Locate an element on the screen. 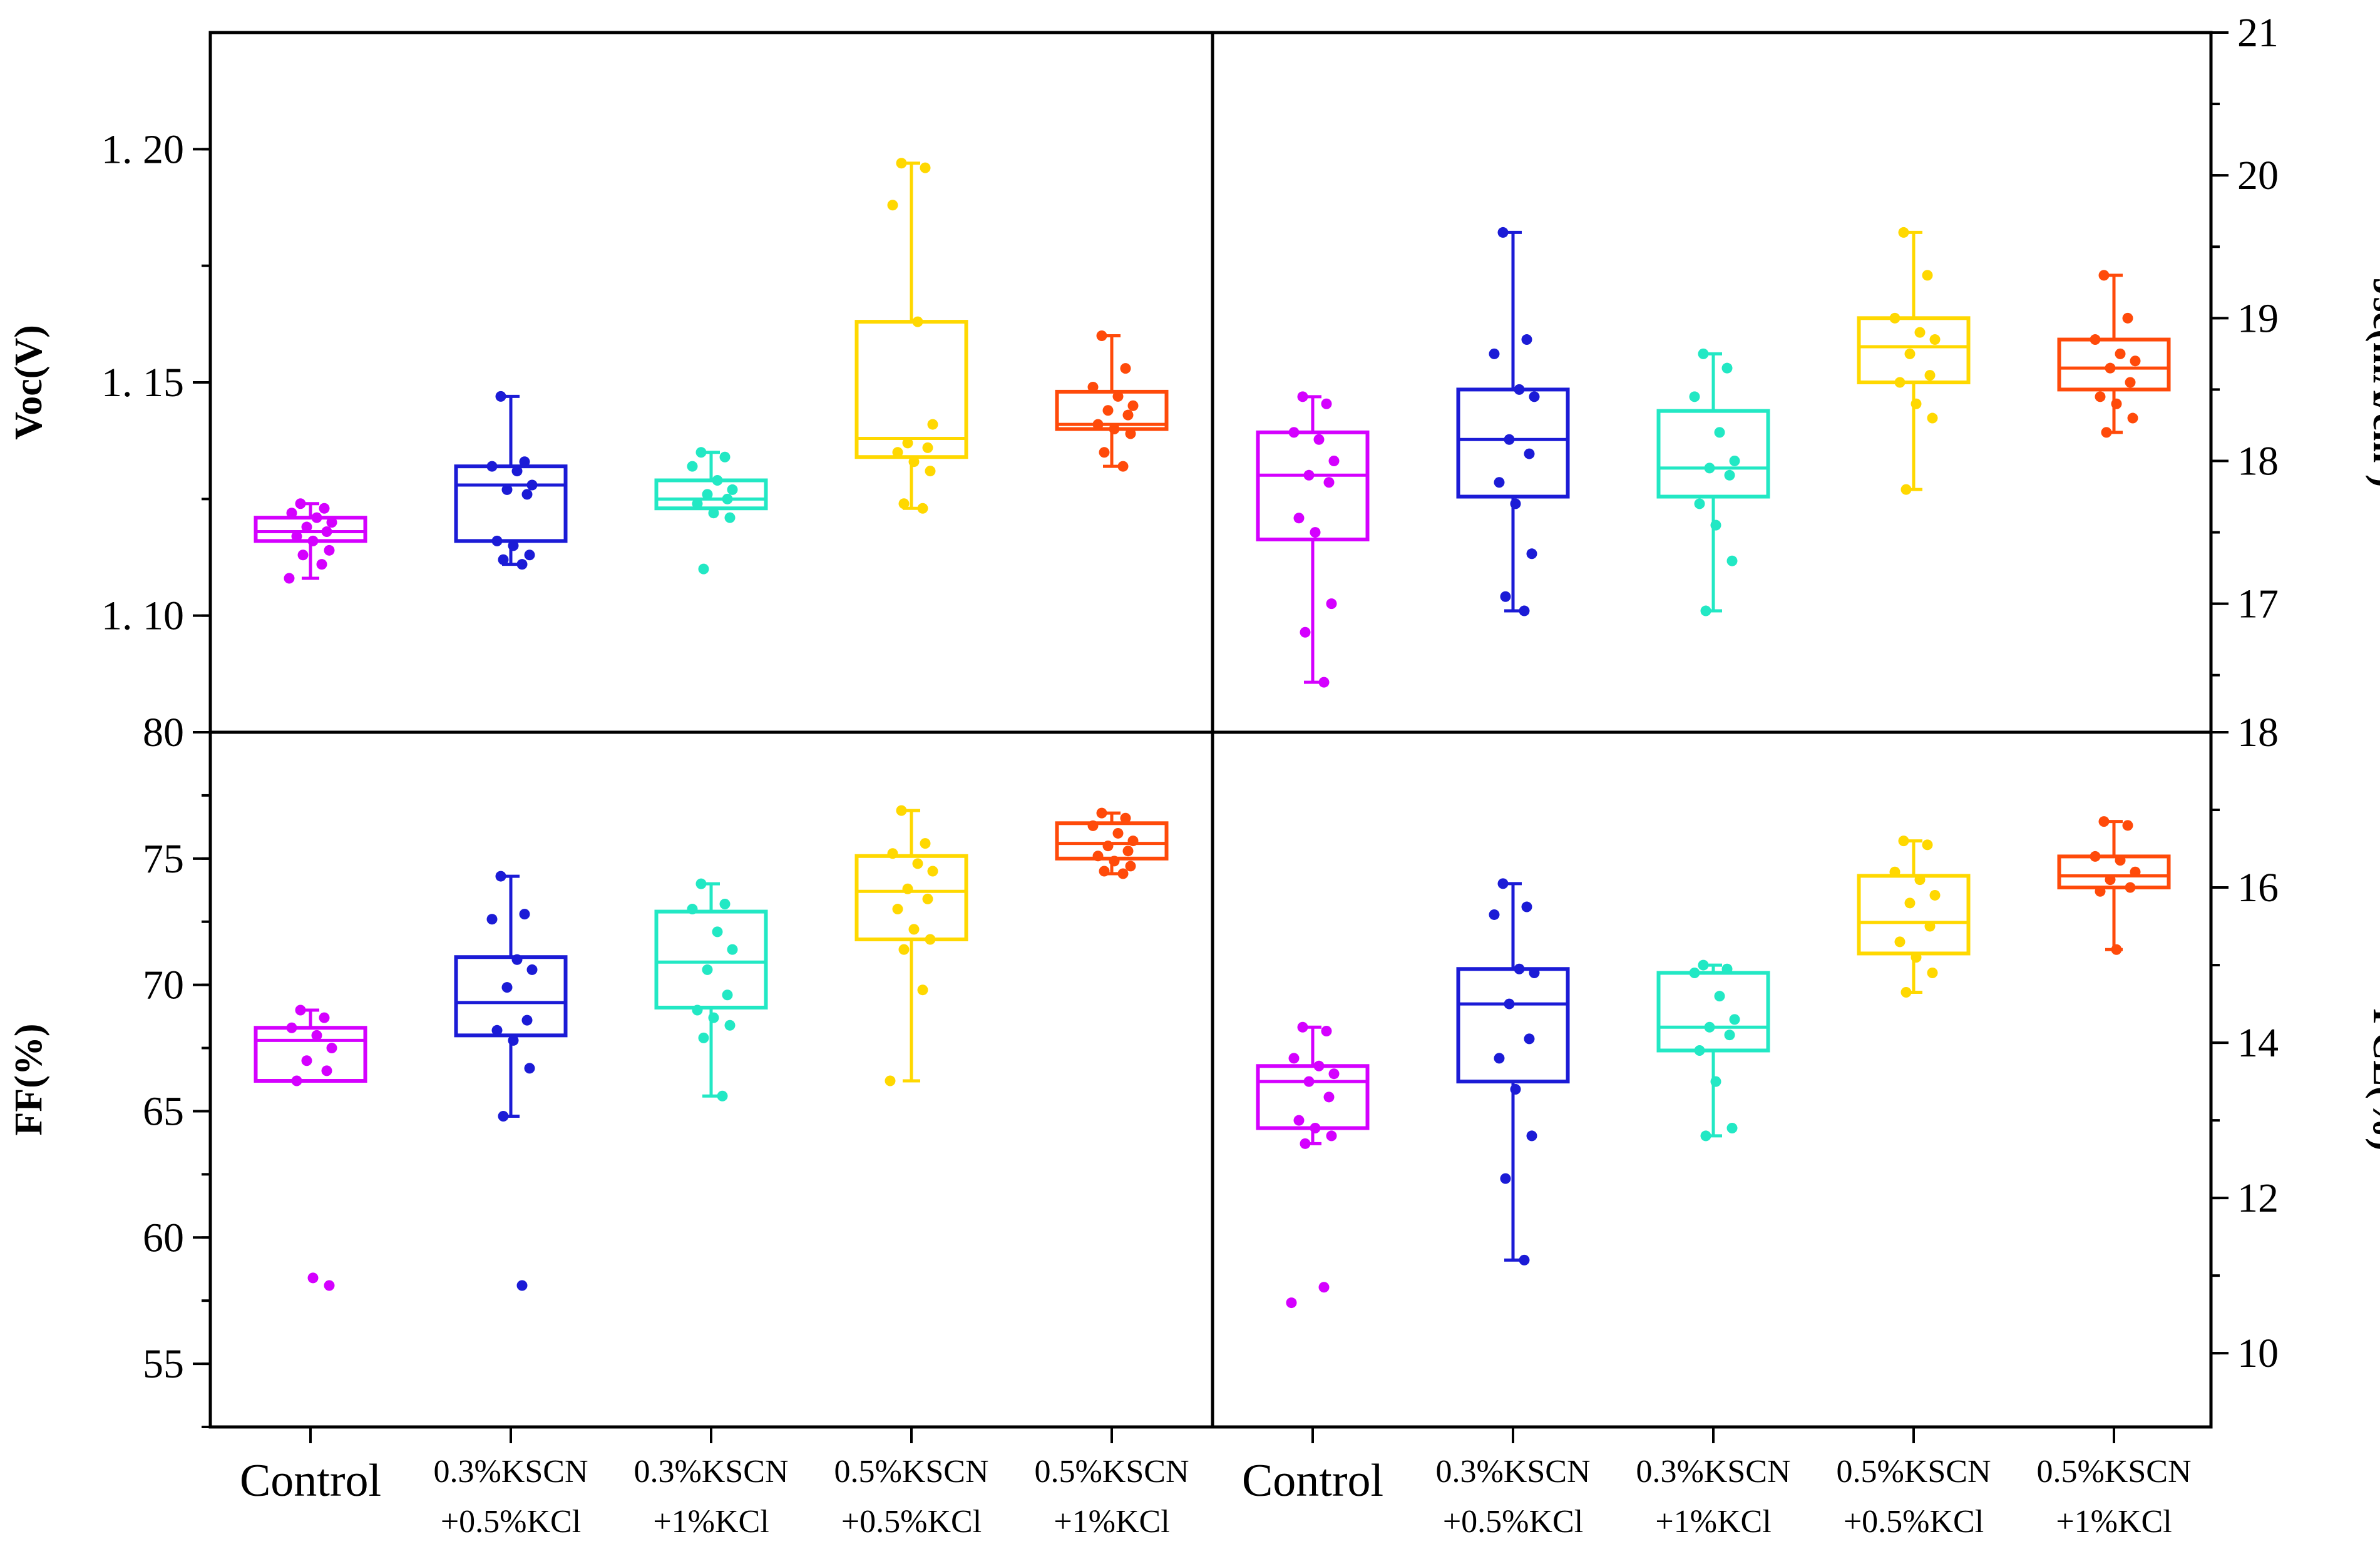 This screenshot has width=2380, height=1559. y-tick-label: 18 is located at coordinates (2258, 732).